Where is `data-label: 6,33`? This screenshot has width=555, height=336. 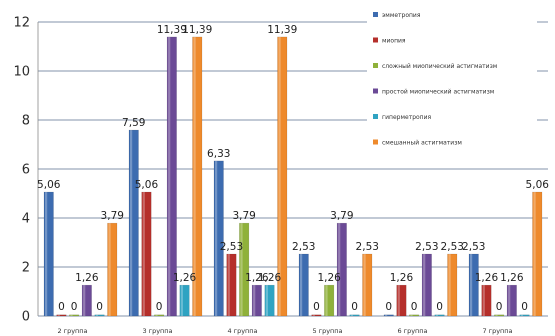 data-label: 6,33 is located at coordinates (218, 154).